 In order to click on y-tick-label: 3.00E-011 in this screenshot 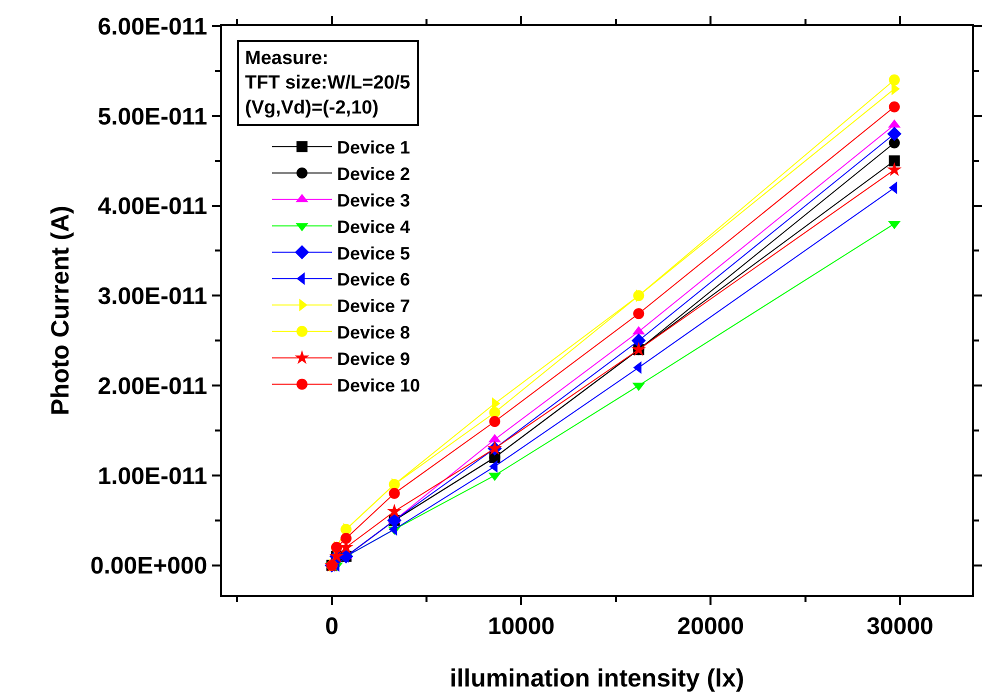, I will do `click(153, 296)`.